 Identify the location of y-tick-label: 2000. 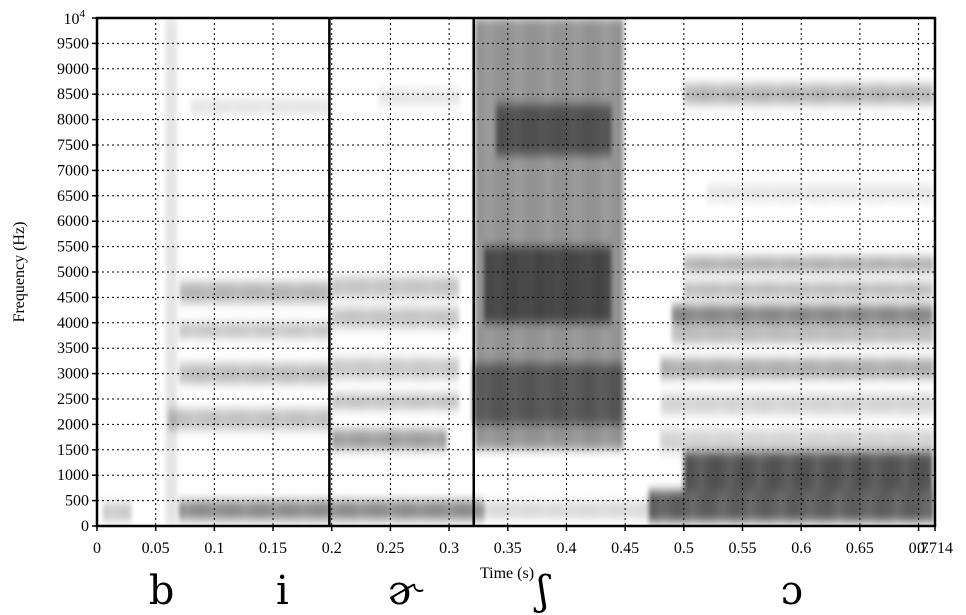
(73, 424).